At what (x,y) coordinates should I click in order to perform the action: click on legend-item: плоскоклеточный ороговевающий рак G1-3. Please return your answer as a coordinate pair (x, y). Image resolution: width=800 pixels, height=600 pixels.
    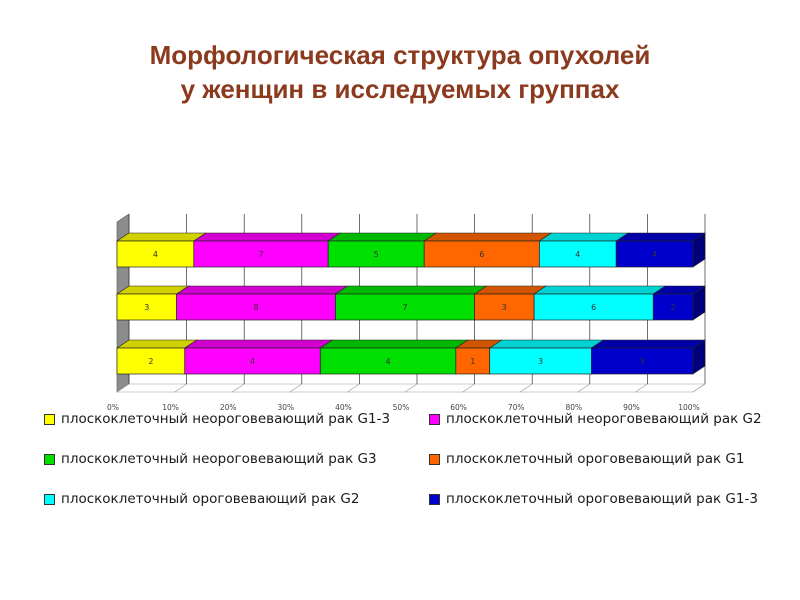
    Looking at the image, I should click on (593, 499).